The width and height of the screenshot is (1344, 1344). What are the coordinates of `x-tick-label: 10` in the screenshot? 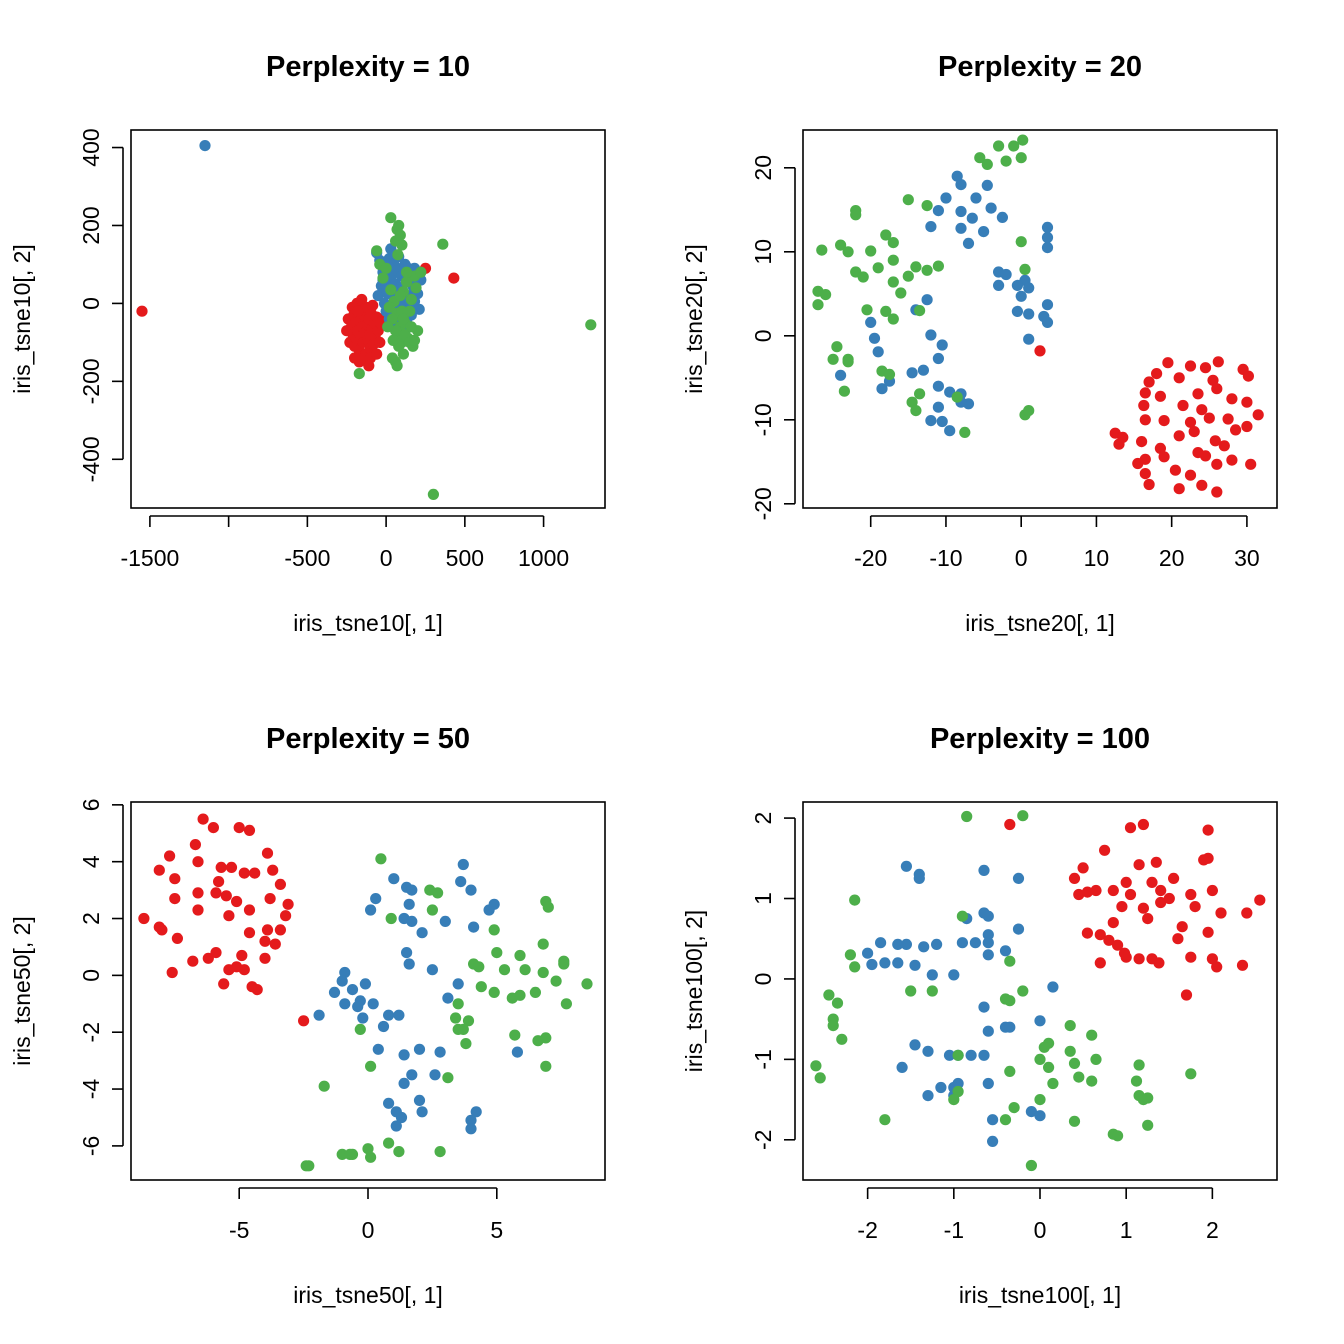 It's located at (1097, 558).